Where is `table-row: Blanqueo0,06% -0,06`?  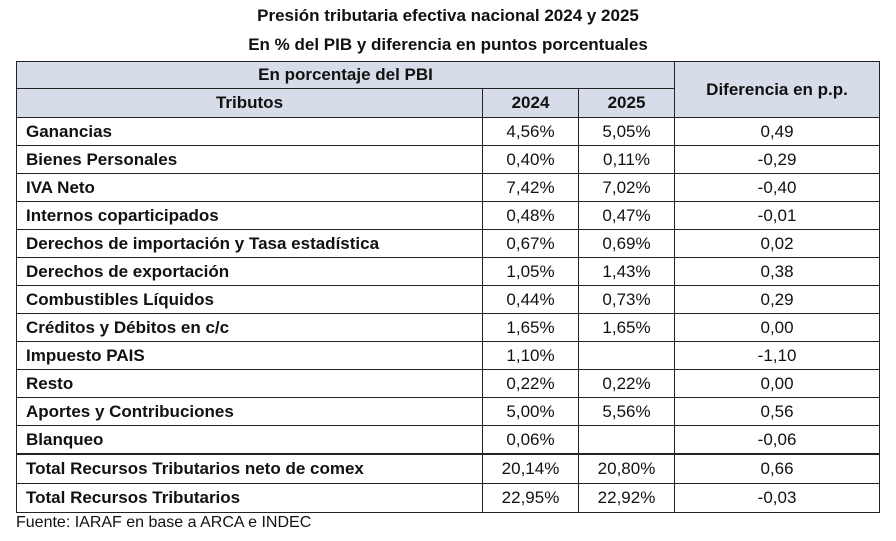
table-row: Blanqueo0,06% -0,06 is located at coordinates (448, 440).